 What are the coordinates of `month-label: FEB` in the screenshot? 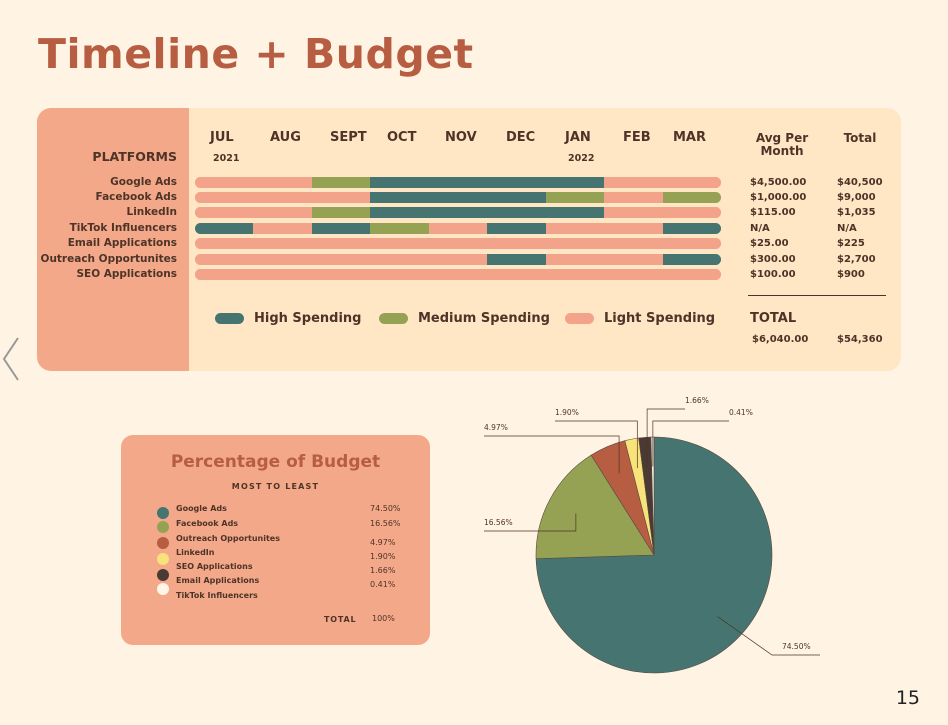 It's located at (637, 137).